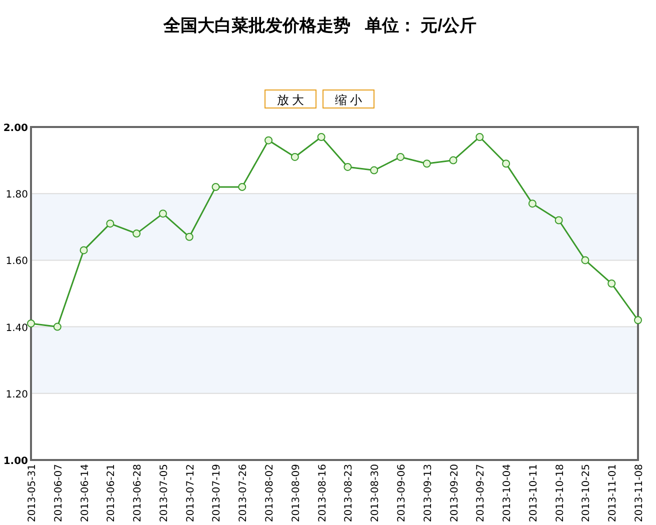 The height and width of the screenshot is (525, 656). What do you see at coordinates (138, 493) in the screenshot?
I see `x-tick-label: 2013-06-28` at bounding box center [138, 493].